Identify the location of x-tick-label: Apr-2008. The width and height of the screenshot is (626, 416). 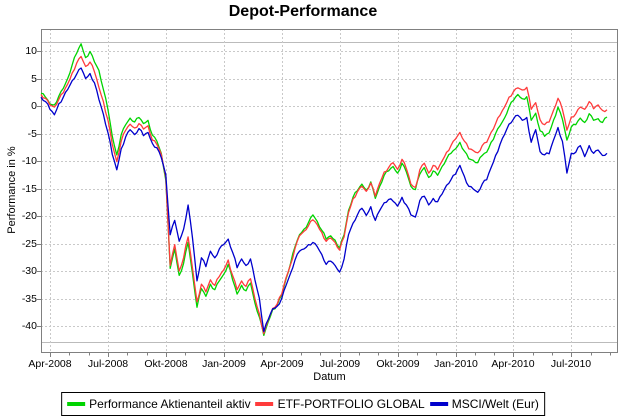
(50, 364).